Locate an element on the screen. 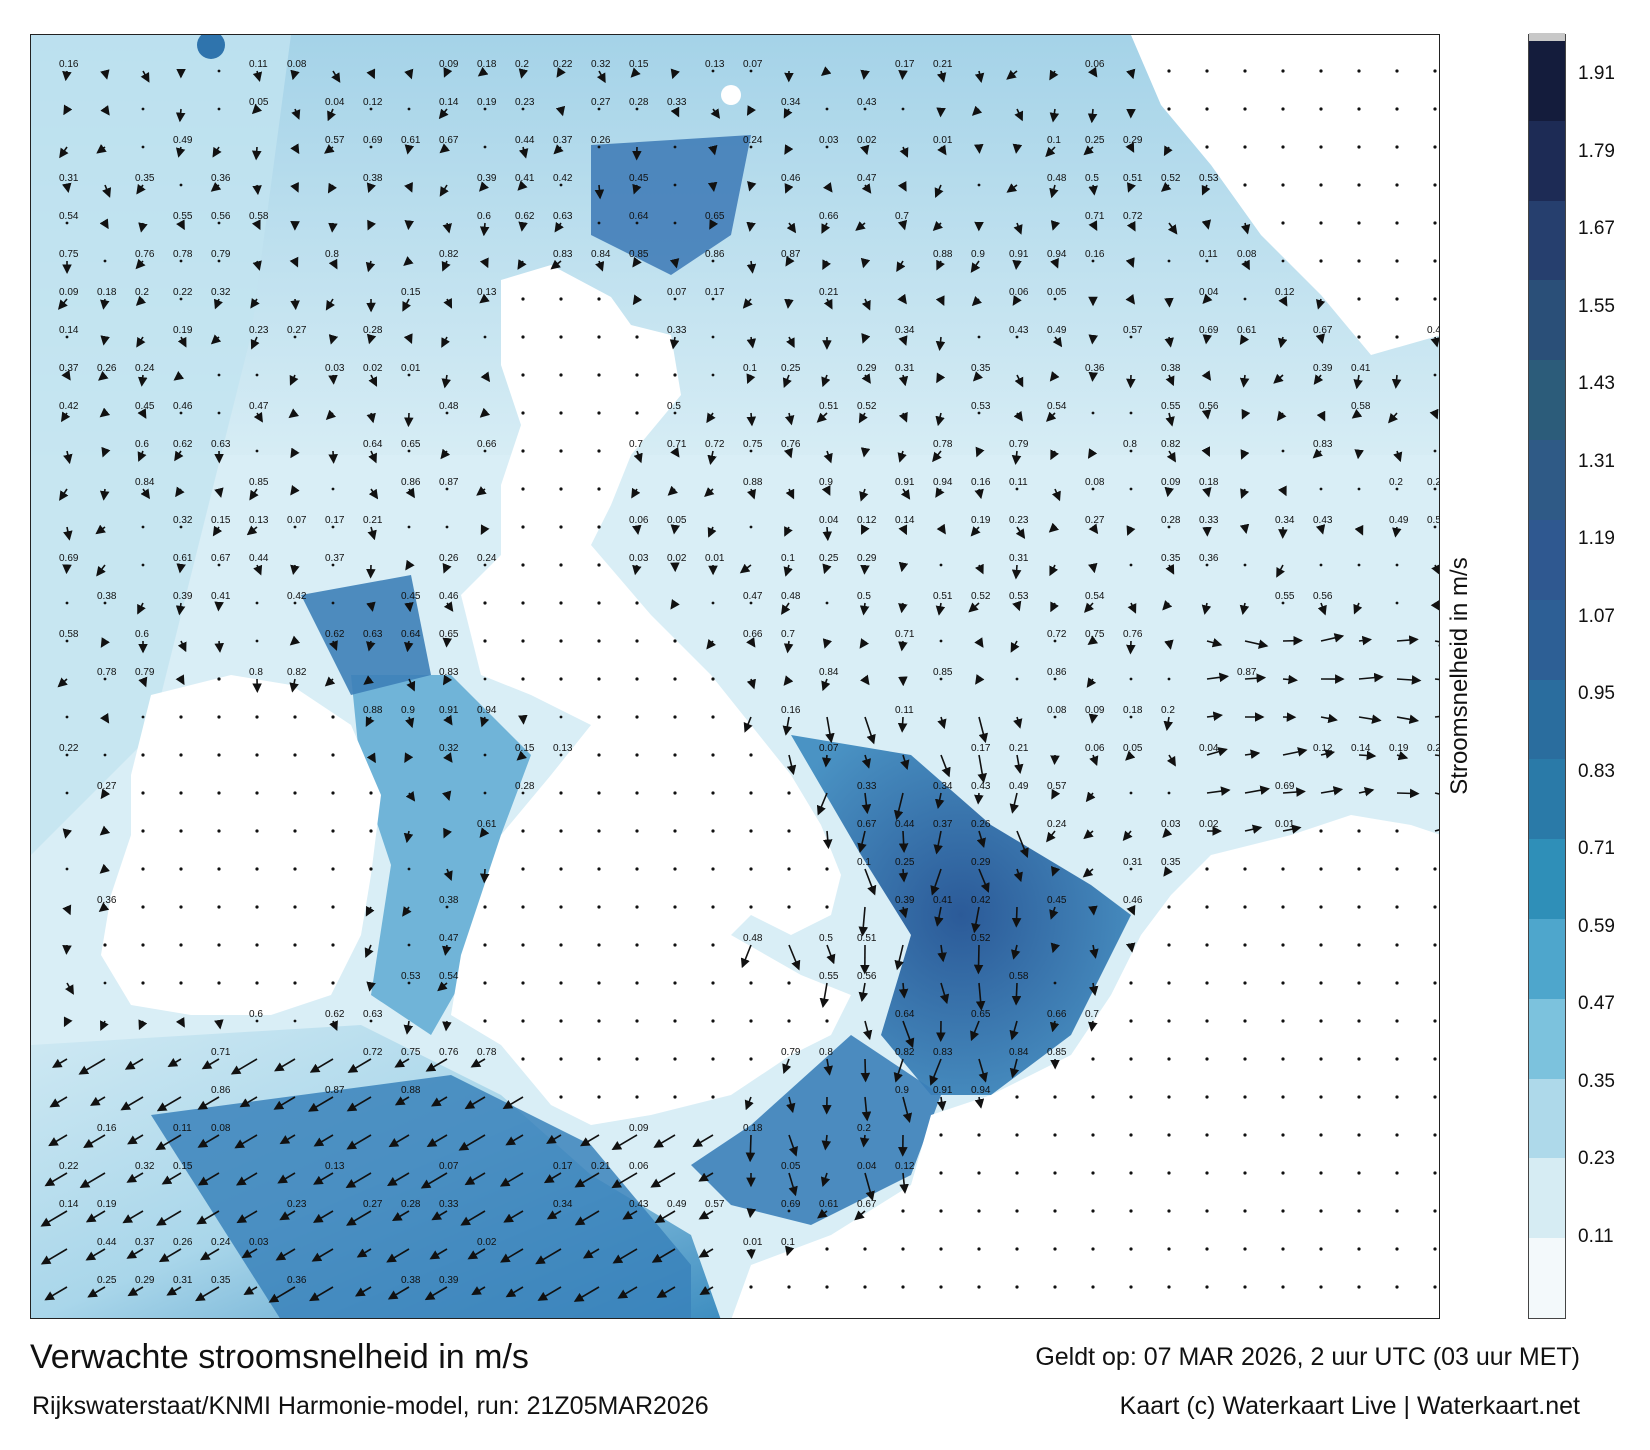 The width and height of the screenshot is (1650, 1450). speed-label: 0.22 is located at coordinates (69, 1166).